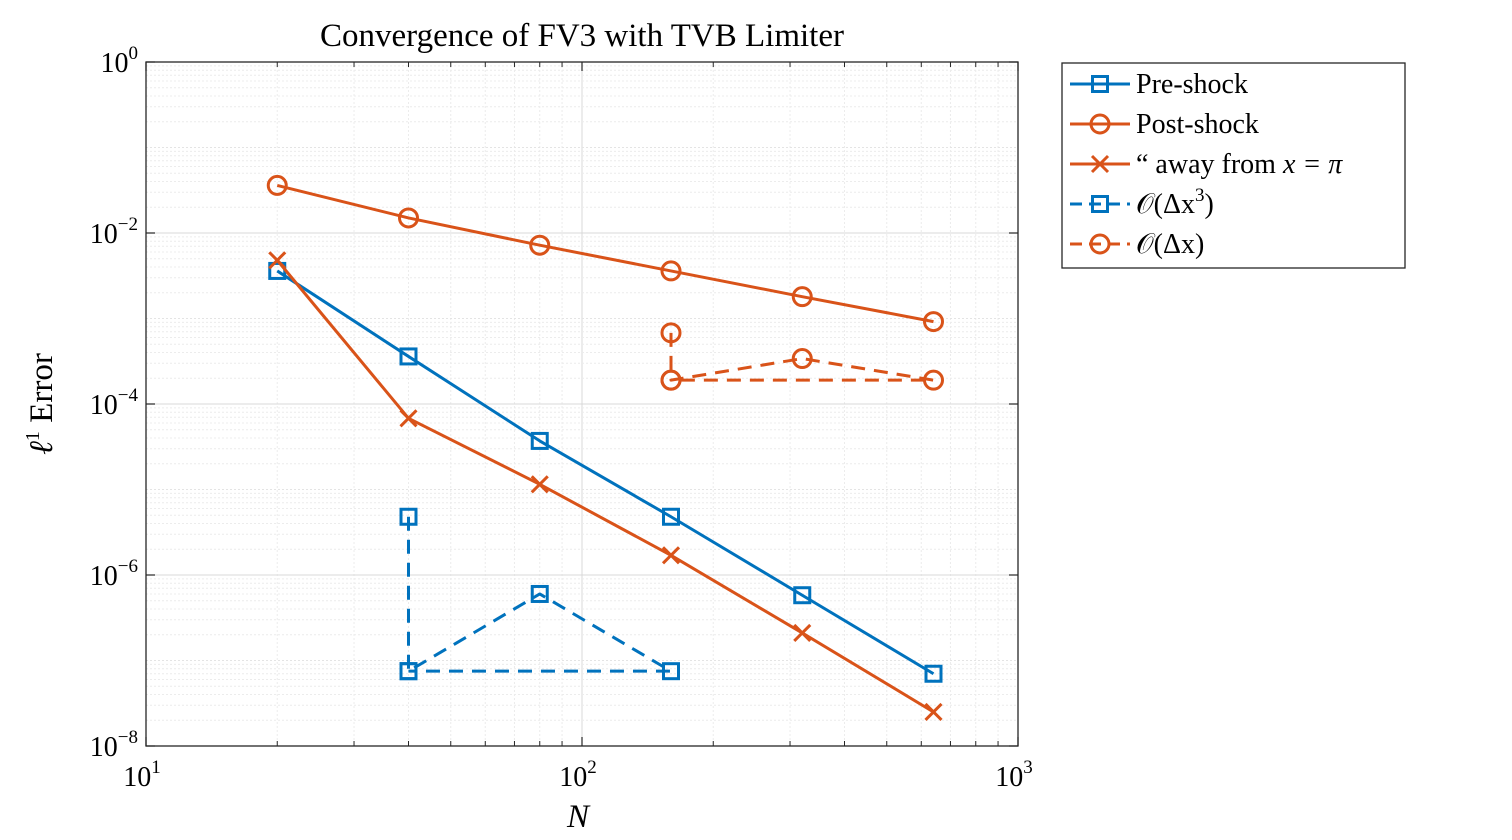  I want to click on x-tick-label: 10³, so click(1014, 775).